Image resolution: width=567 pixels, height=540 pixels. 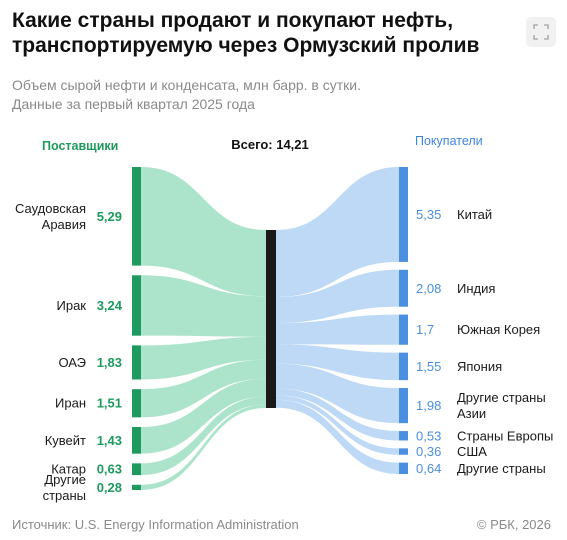 What do you see at coordinates (233, 20) in the screenshot?
I see `title-line-1: Какие страны продают и покупают нефть,` at bounding box center [233, 20].